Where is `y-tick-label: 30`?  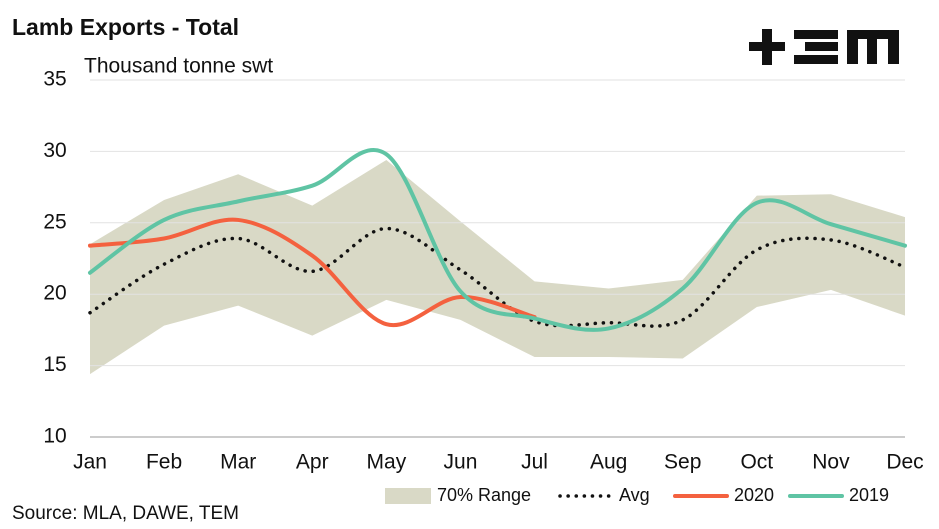
y-tick-label: 30 is located at coordinates (54, 150).